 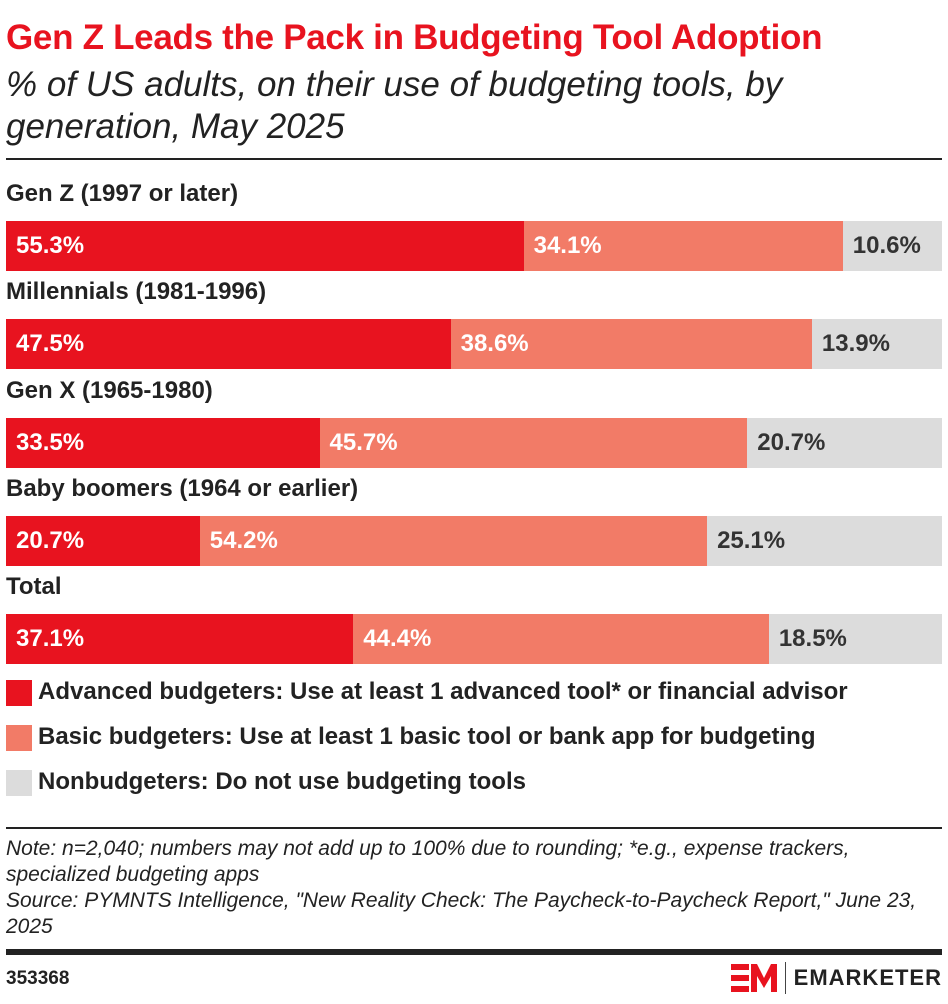 What do you see at coordinates (182, 488) in the screenshot?
I see `category-label: Baby boomers (1964 or earlier)` at bounding box center [182, 488].